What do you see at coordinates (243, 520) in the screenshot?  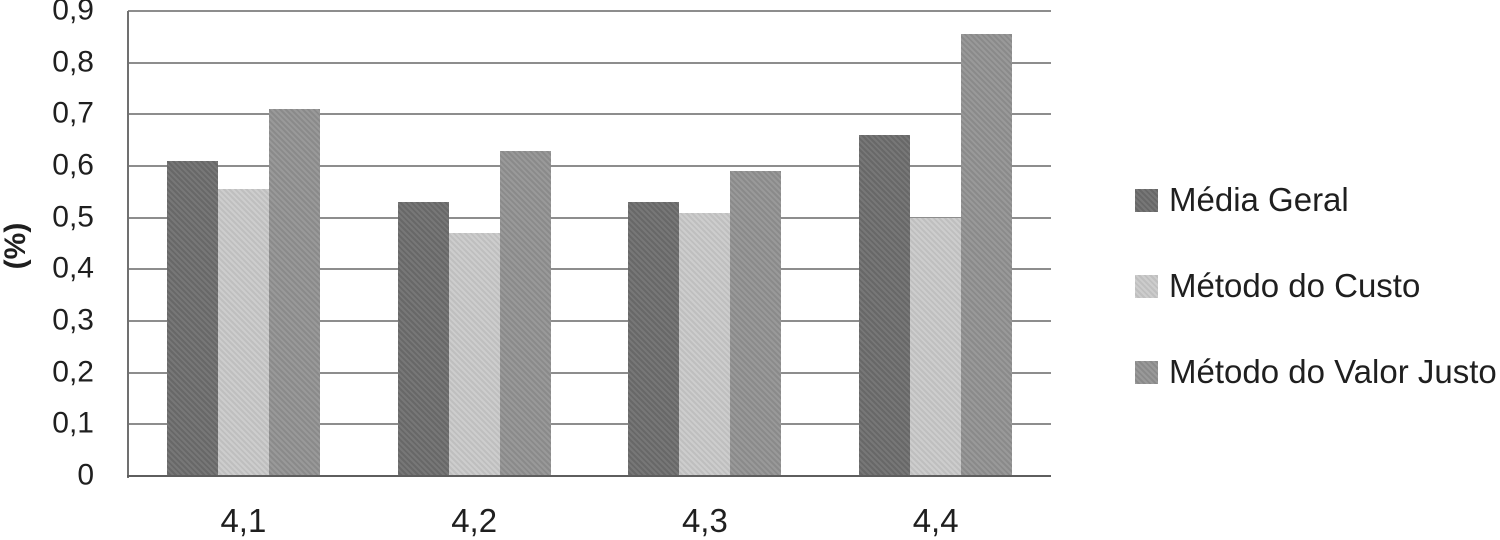 I see `x-tick-label: 4,1` at bounding box center [243, 520].